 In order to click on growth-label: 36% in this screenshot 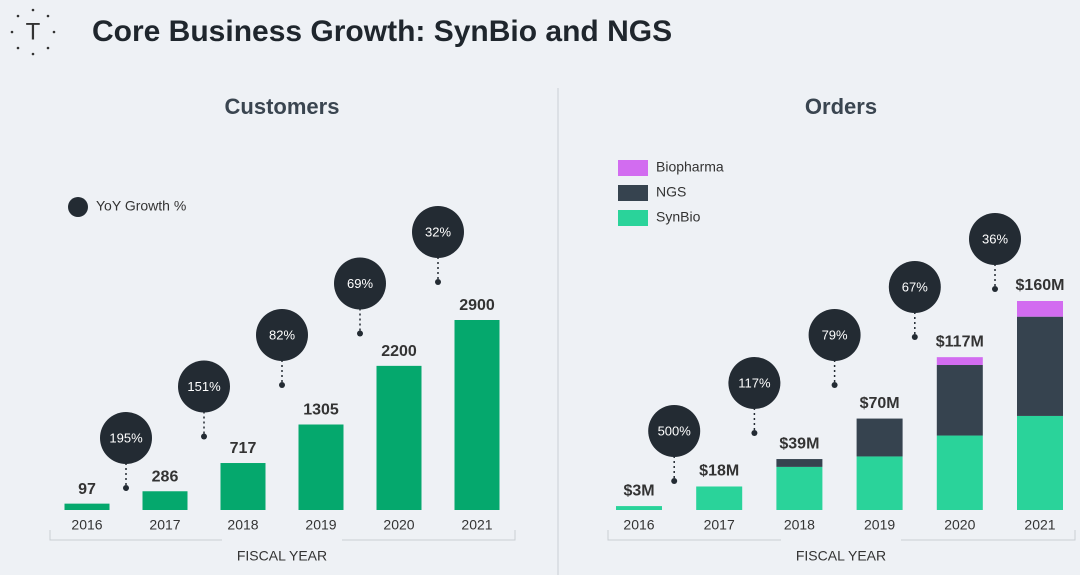, I will do `click(995, 238)`.